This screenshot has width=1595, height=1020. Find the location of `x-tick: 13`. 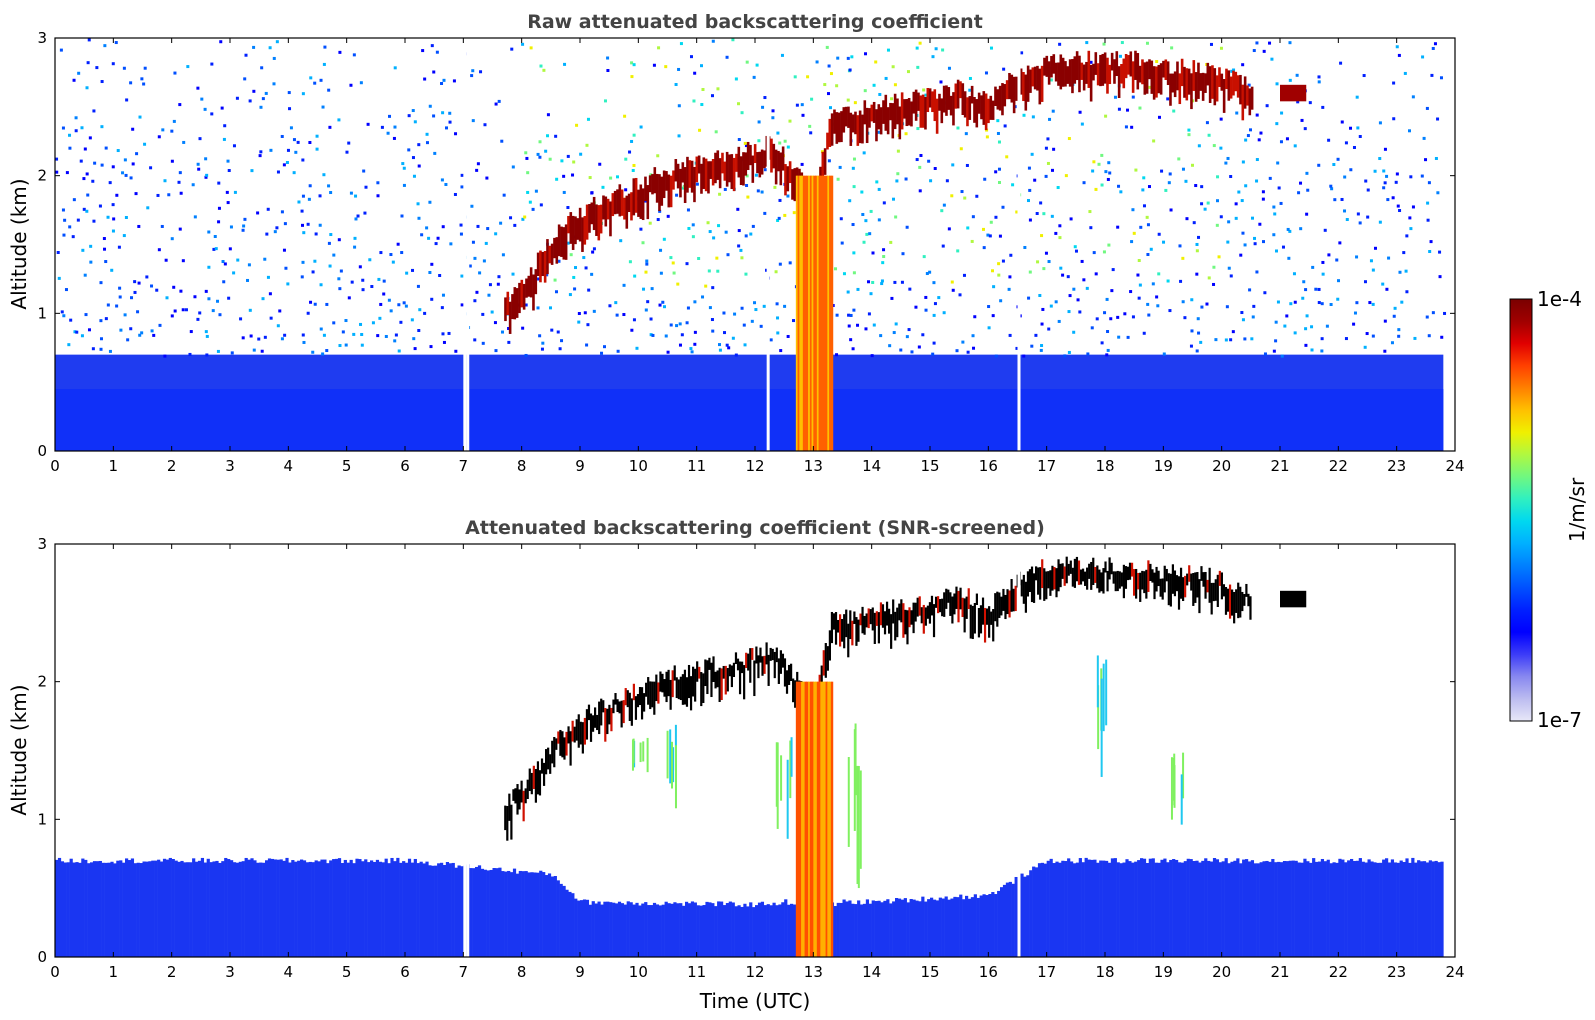

x-tick: 13 is located at coordinates (813, 256).